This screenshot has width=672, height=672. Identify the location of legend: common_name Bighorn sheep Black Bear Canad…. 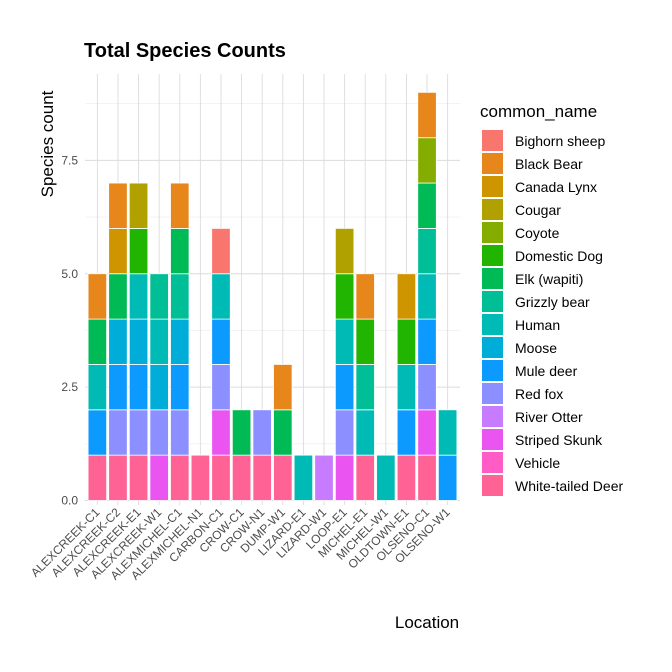
(551, 299).